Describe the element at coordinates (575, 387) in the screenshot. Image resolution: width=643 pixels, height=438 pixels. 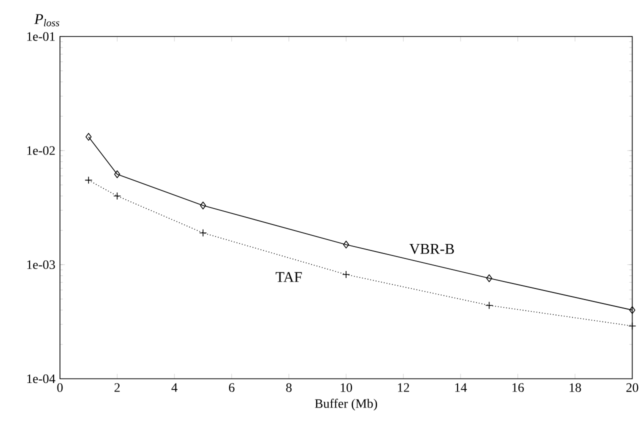
I see `x-tick-label: 18` at that location.